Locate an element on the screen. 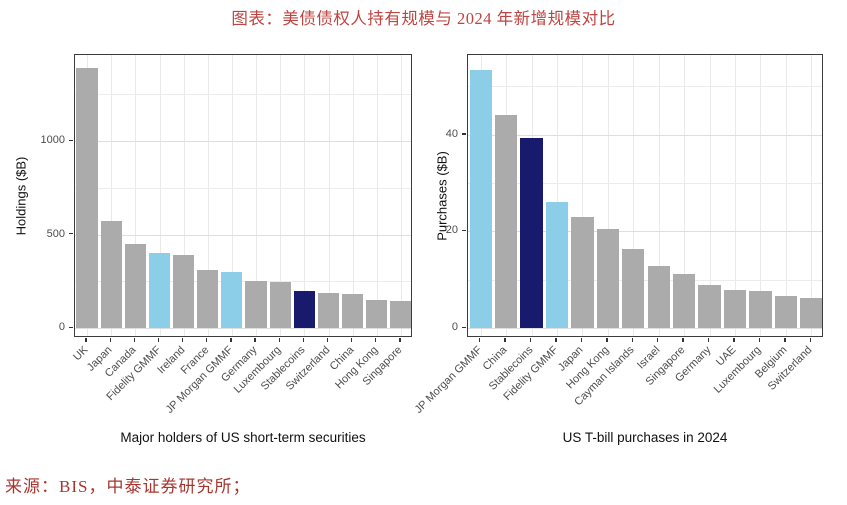  y-axis-title: Holdings ($B) is located at coordinates (21, 195).